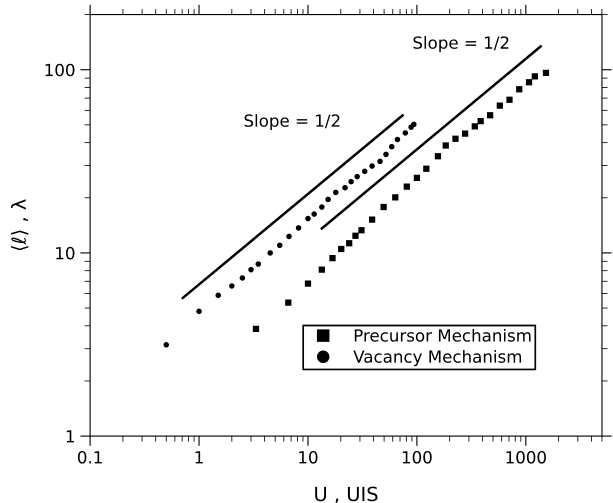 The height and width of the screenshot is (503, 613). Describe the element at coordinates (308, 457) in the screenshot. I see `x-tick-label: 10` at that location.